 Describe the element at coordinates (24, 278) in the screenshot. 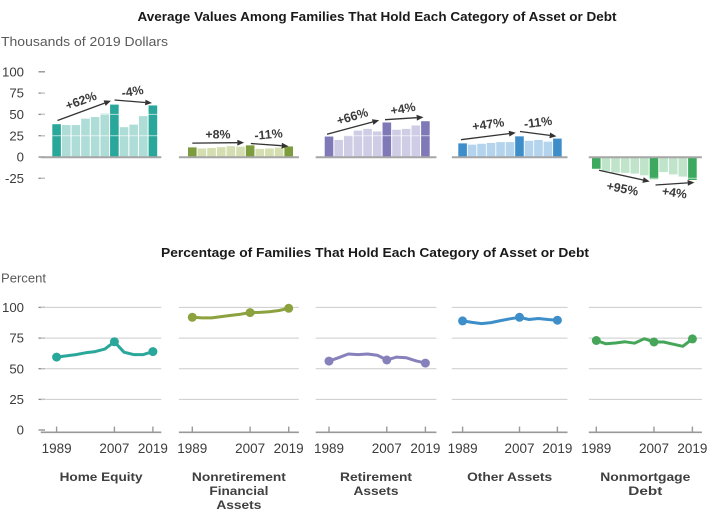

I see `svg-text: Percent` at that location.